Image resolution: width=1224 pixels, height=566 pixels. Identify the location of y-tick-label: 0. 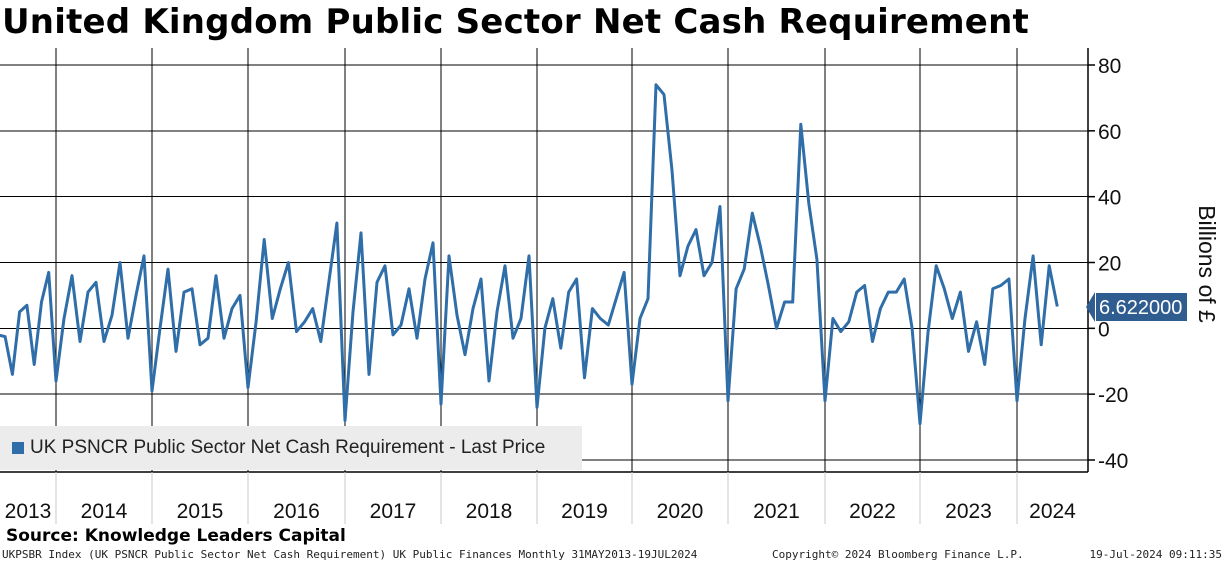
(1104, 329).